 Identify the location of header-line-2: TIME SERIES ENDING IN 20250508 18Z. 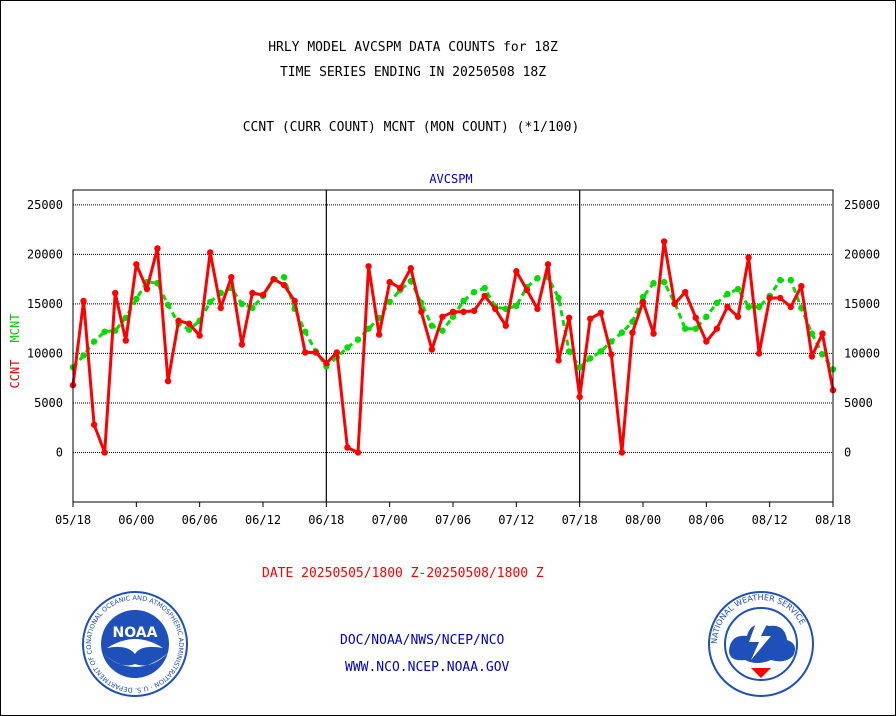
(413, 72).